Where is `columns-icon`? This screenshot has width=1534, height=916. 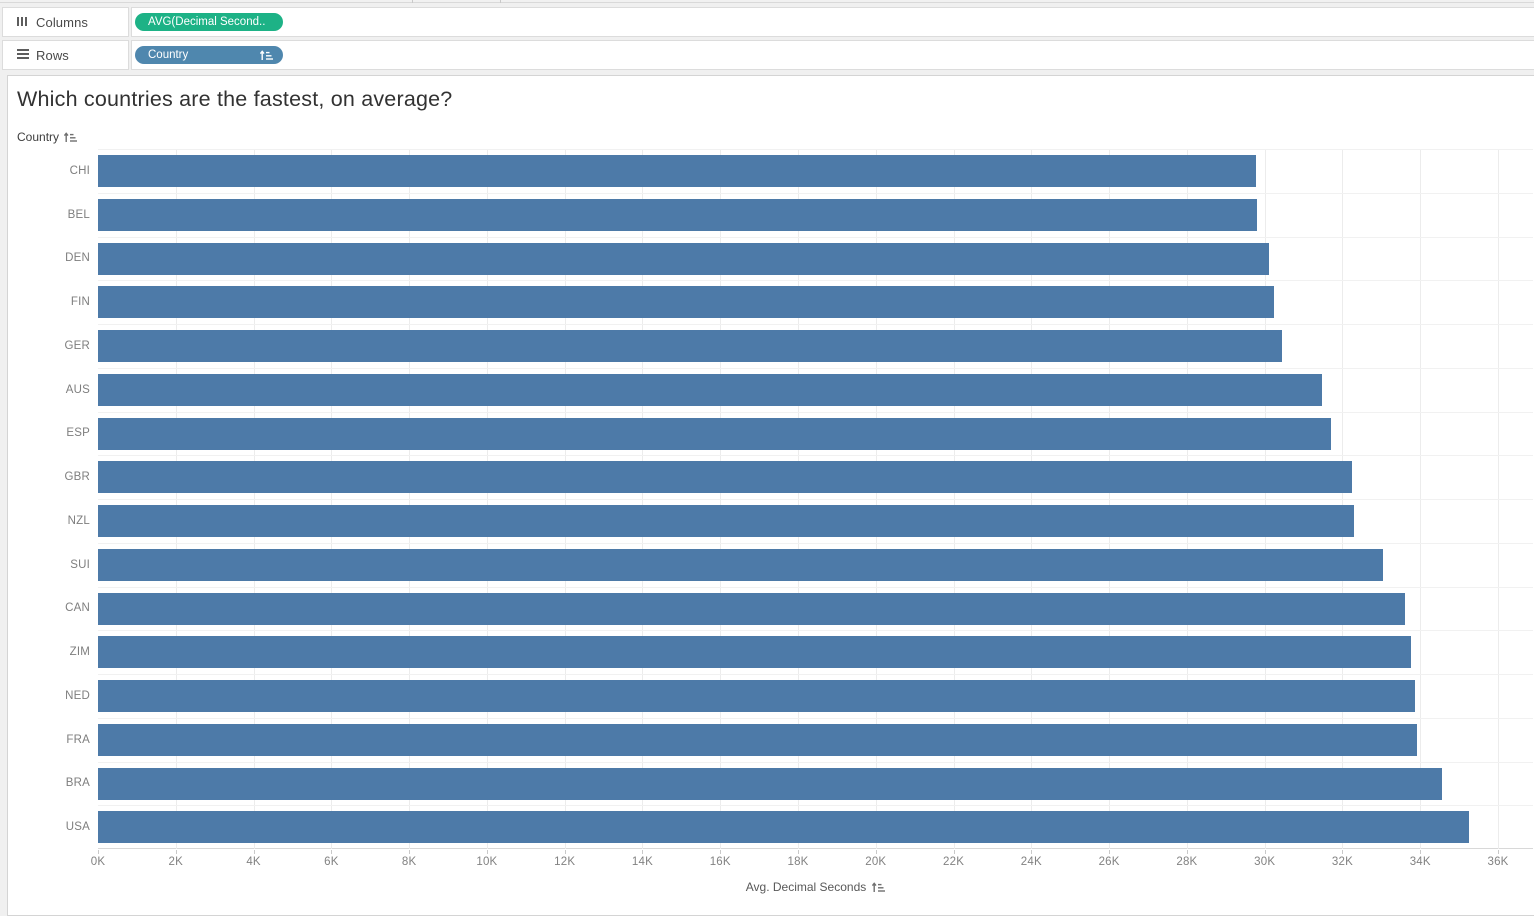 columns-icon is located at coordinates (23, 22).